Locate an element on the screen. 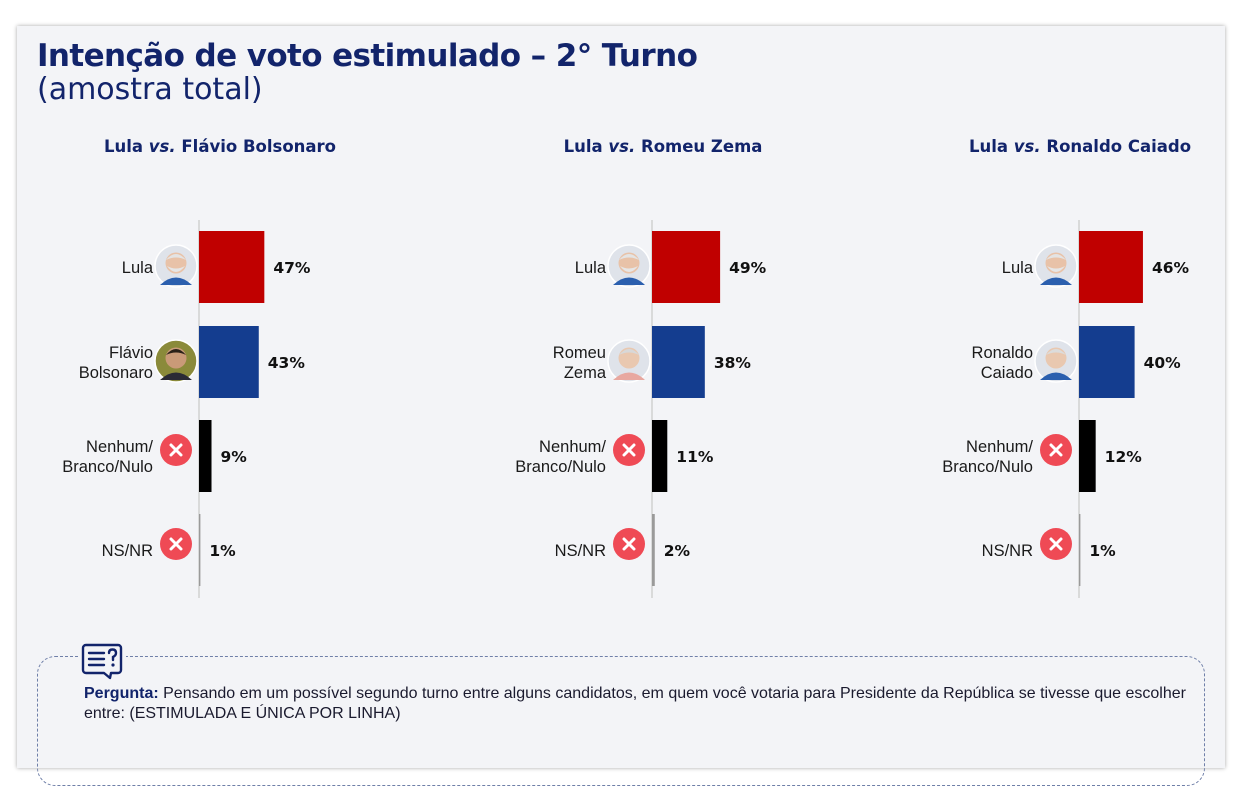  question-label: Pergunta: is located at coordinates (121, 693).